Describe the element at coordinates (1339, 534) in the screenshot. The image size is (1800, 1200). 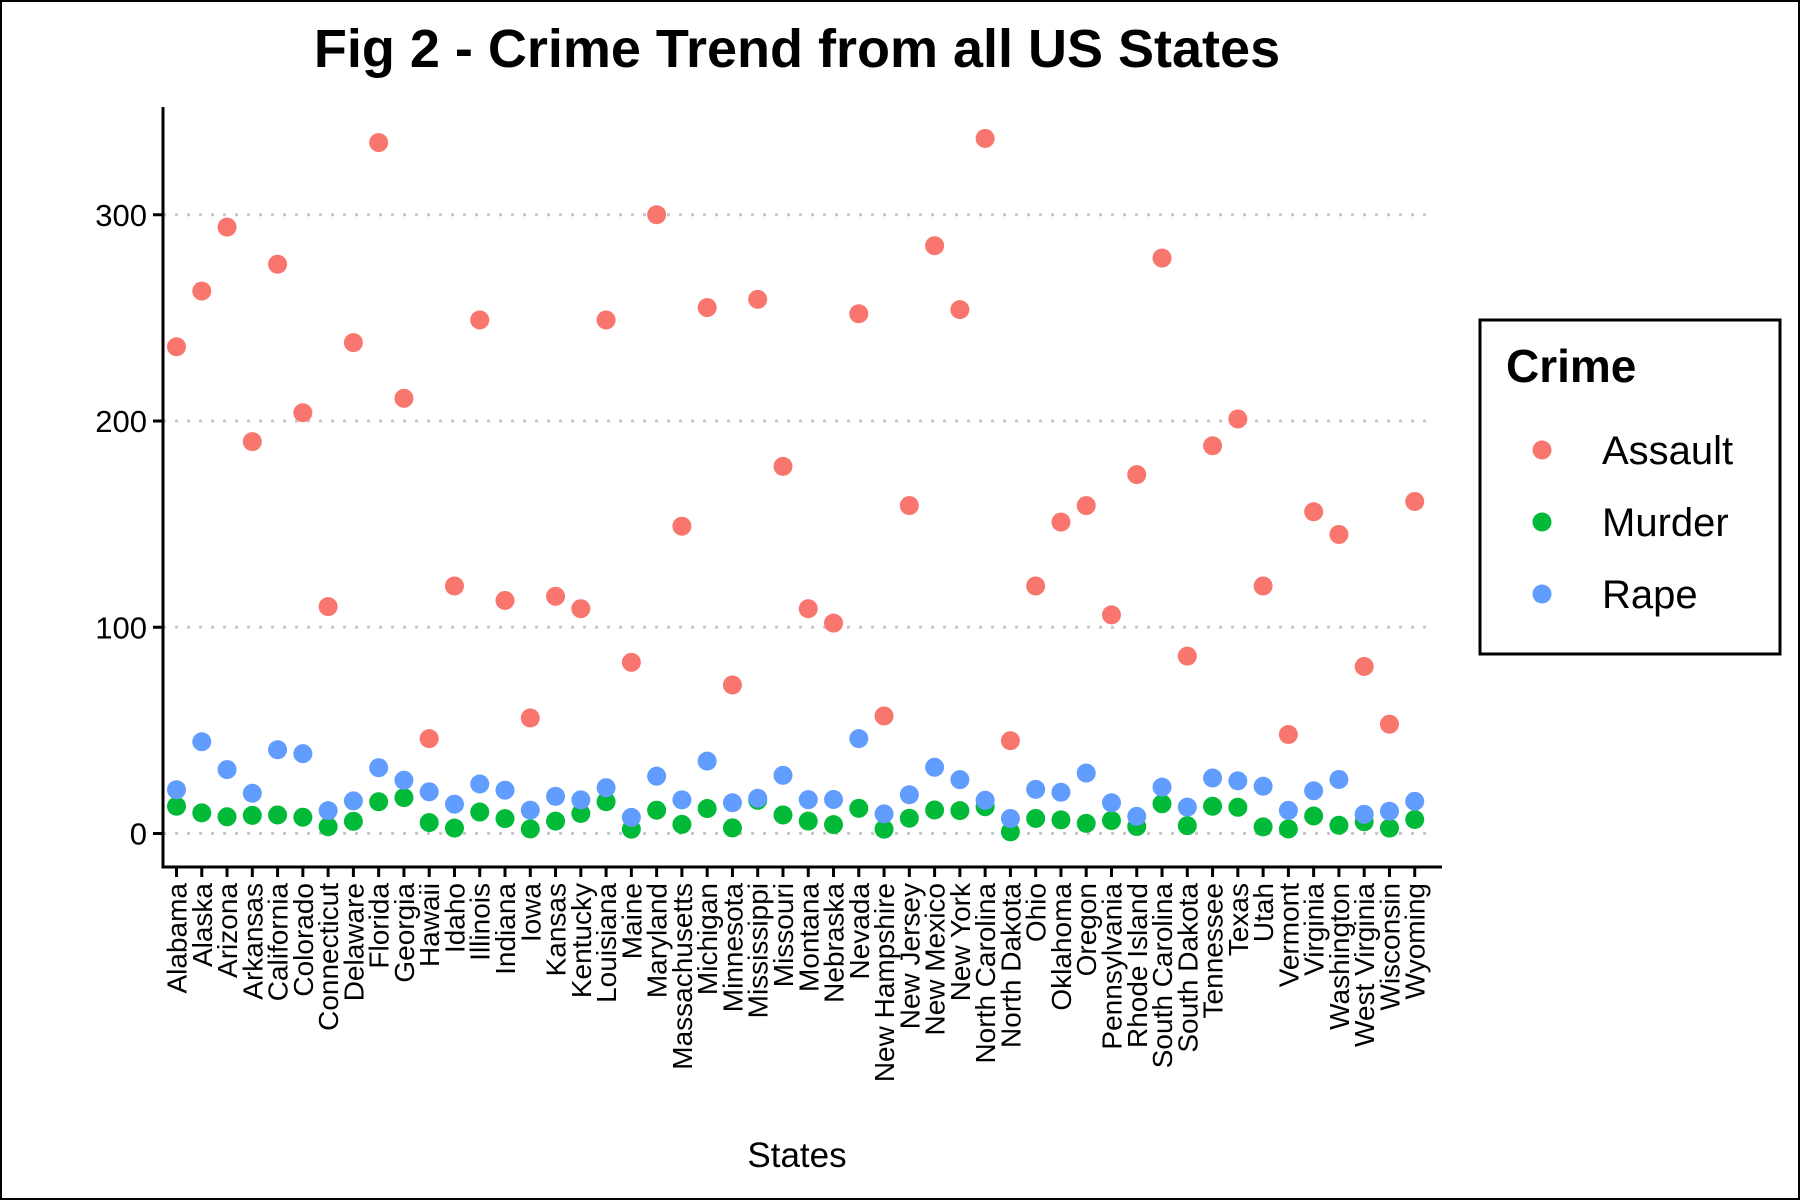
I see `assault-point-washington` at that location.